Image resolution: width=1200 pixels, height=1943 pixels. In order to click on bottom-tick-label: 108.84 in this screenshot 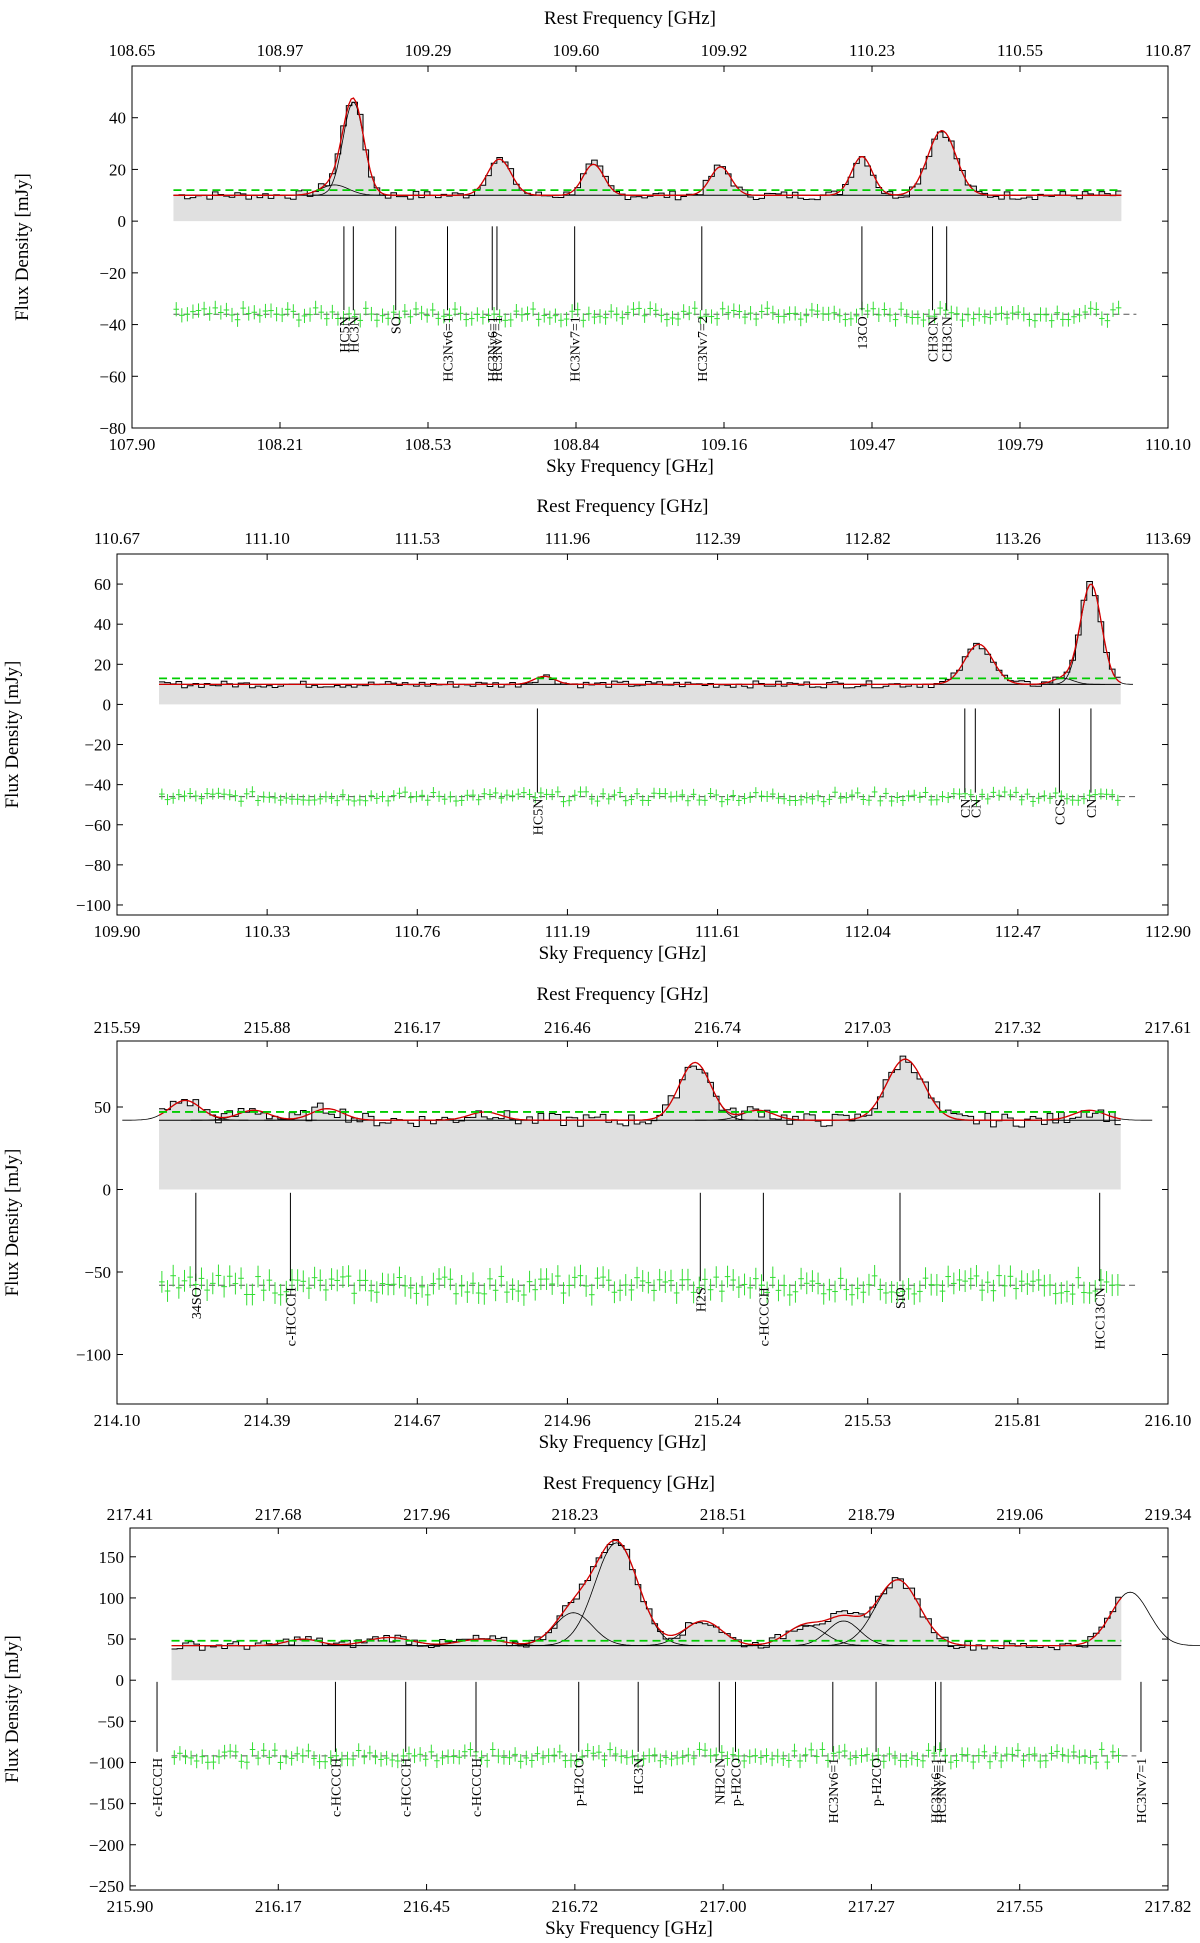, I will do `click(576, 444)`.